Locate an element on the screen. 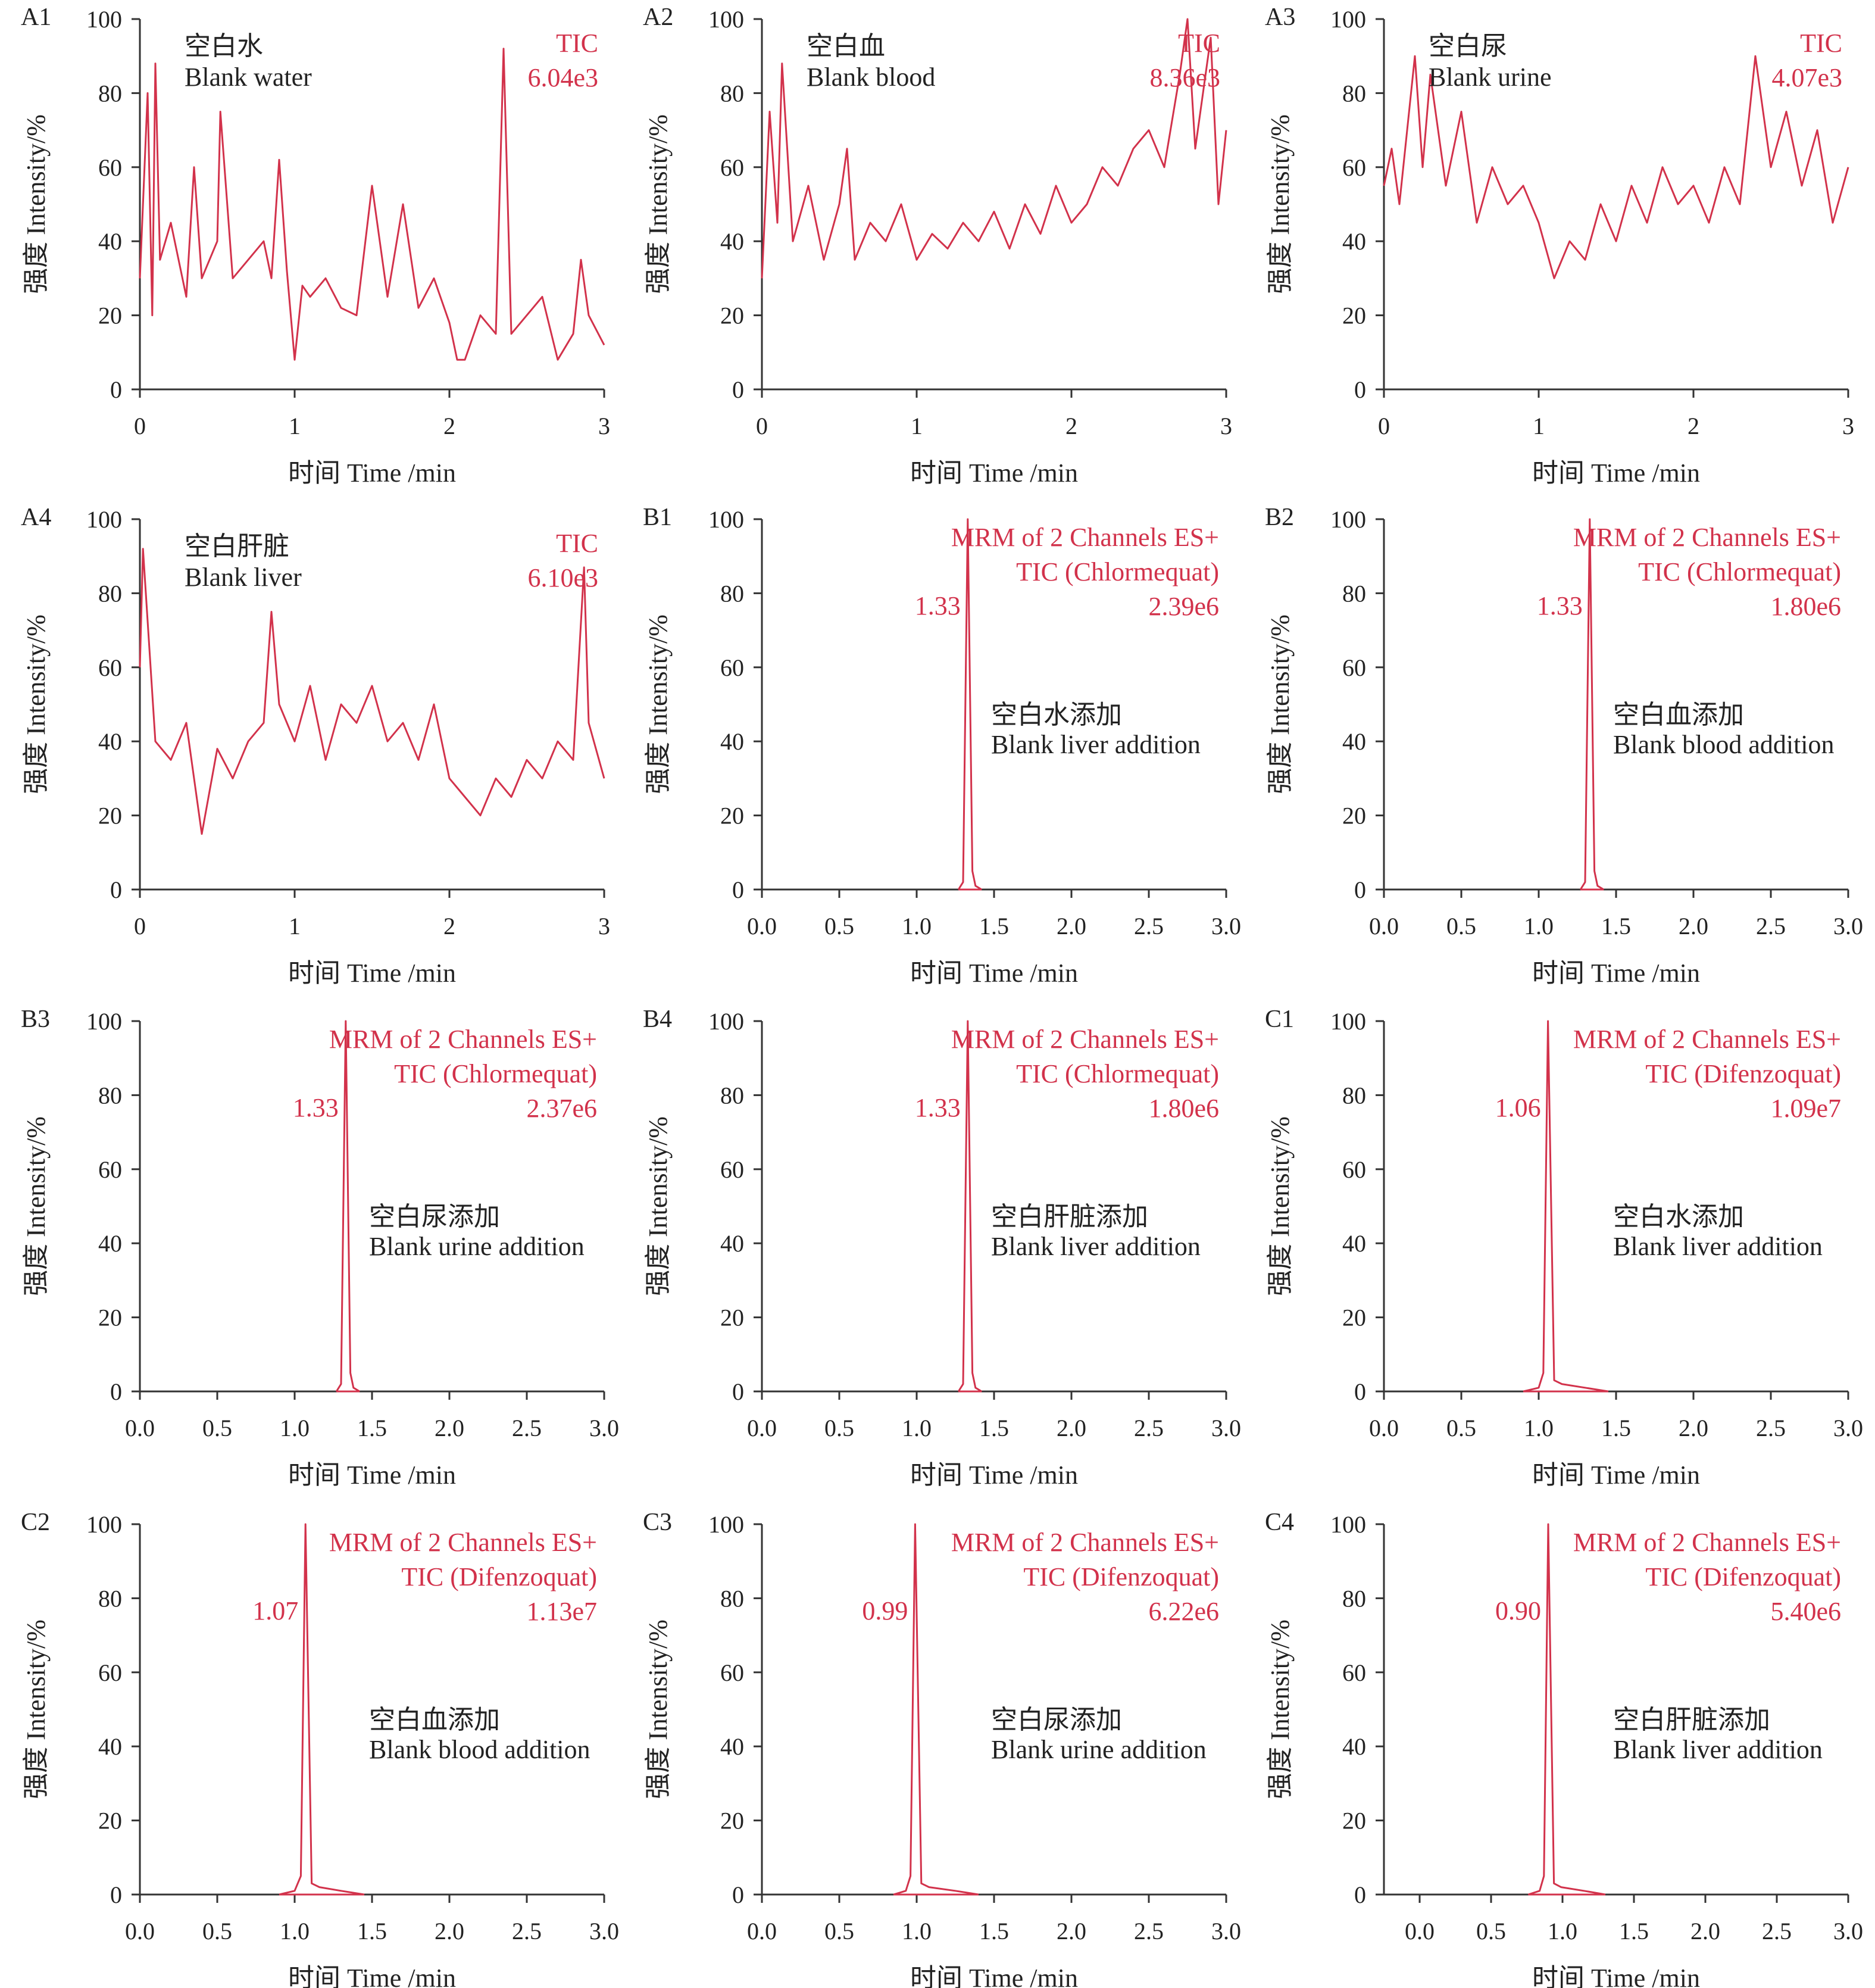 Image resolution: width=1875 pixels, height=1988 pixels. header-annotation: 2.39e6 is located at coordinates (1183, 607).